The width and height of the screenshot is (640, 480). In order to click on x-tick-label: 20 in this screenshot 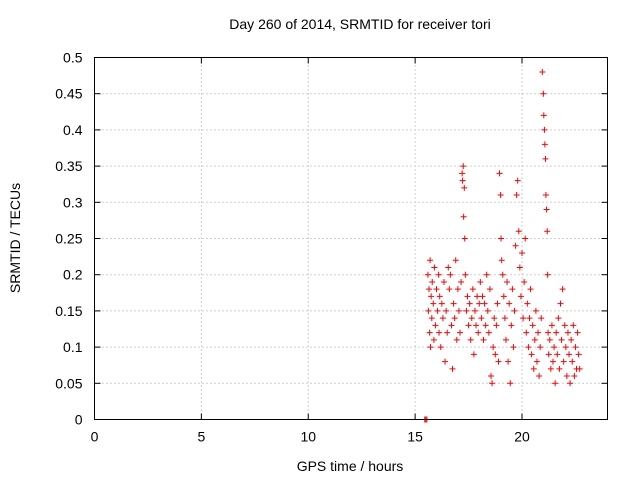, I will do `click(522, 437)`.